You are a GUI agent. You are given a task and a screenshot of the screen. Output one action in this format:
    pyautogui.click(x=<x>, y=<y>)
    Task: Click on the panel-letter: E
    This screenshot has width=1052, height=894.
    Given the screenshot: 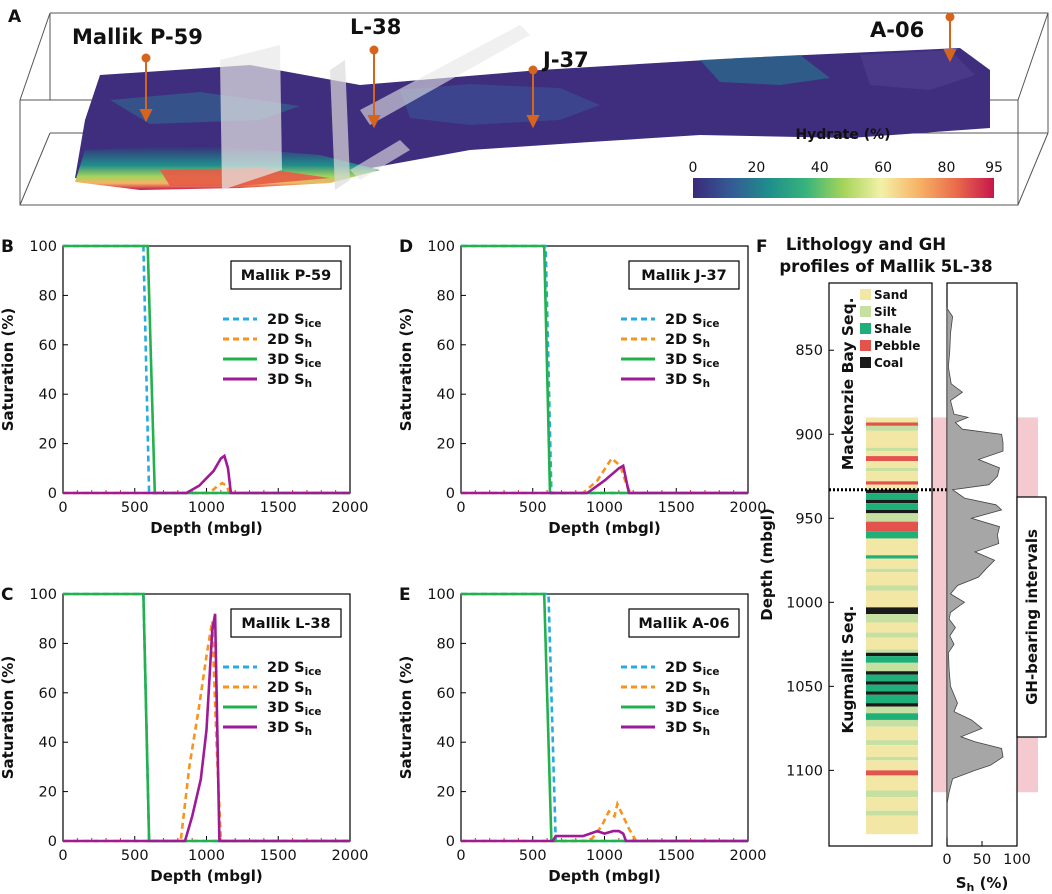 What is the action you would take?
    pyautogui.click(x=405, y=595)
    